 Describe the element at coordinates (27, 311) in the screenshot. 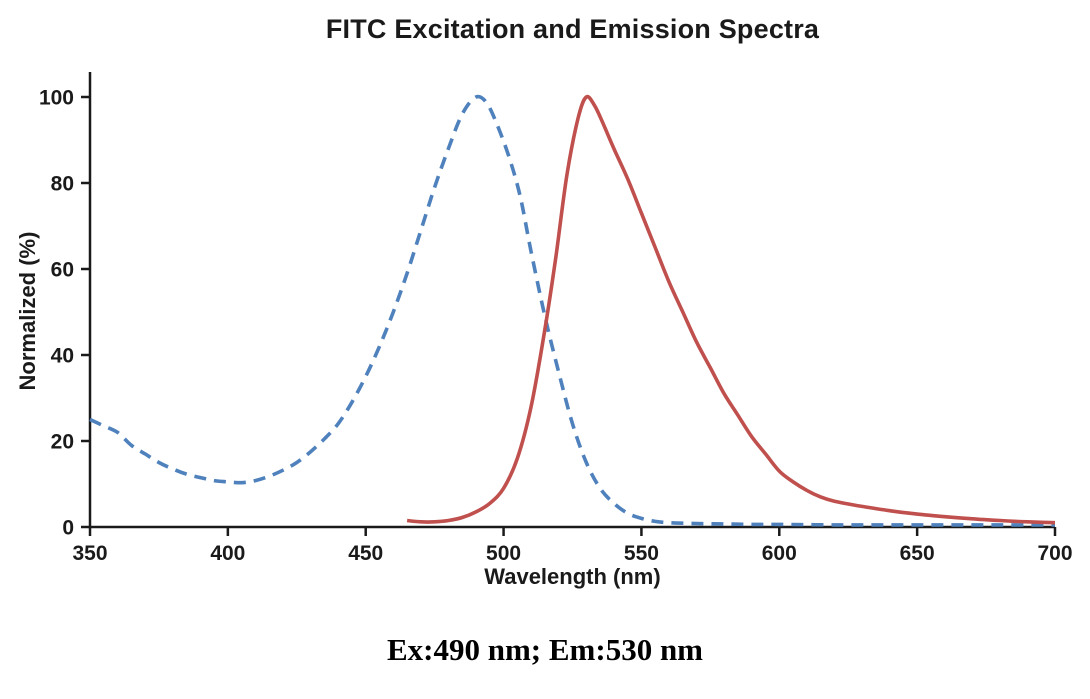

I see `y-axis-label: Normalized (%)` at that location.